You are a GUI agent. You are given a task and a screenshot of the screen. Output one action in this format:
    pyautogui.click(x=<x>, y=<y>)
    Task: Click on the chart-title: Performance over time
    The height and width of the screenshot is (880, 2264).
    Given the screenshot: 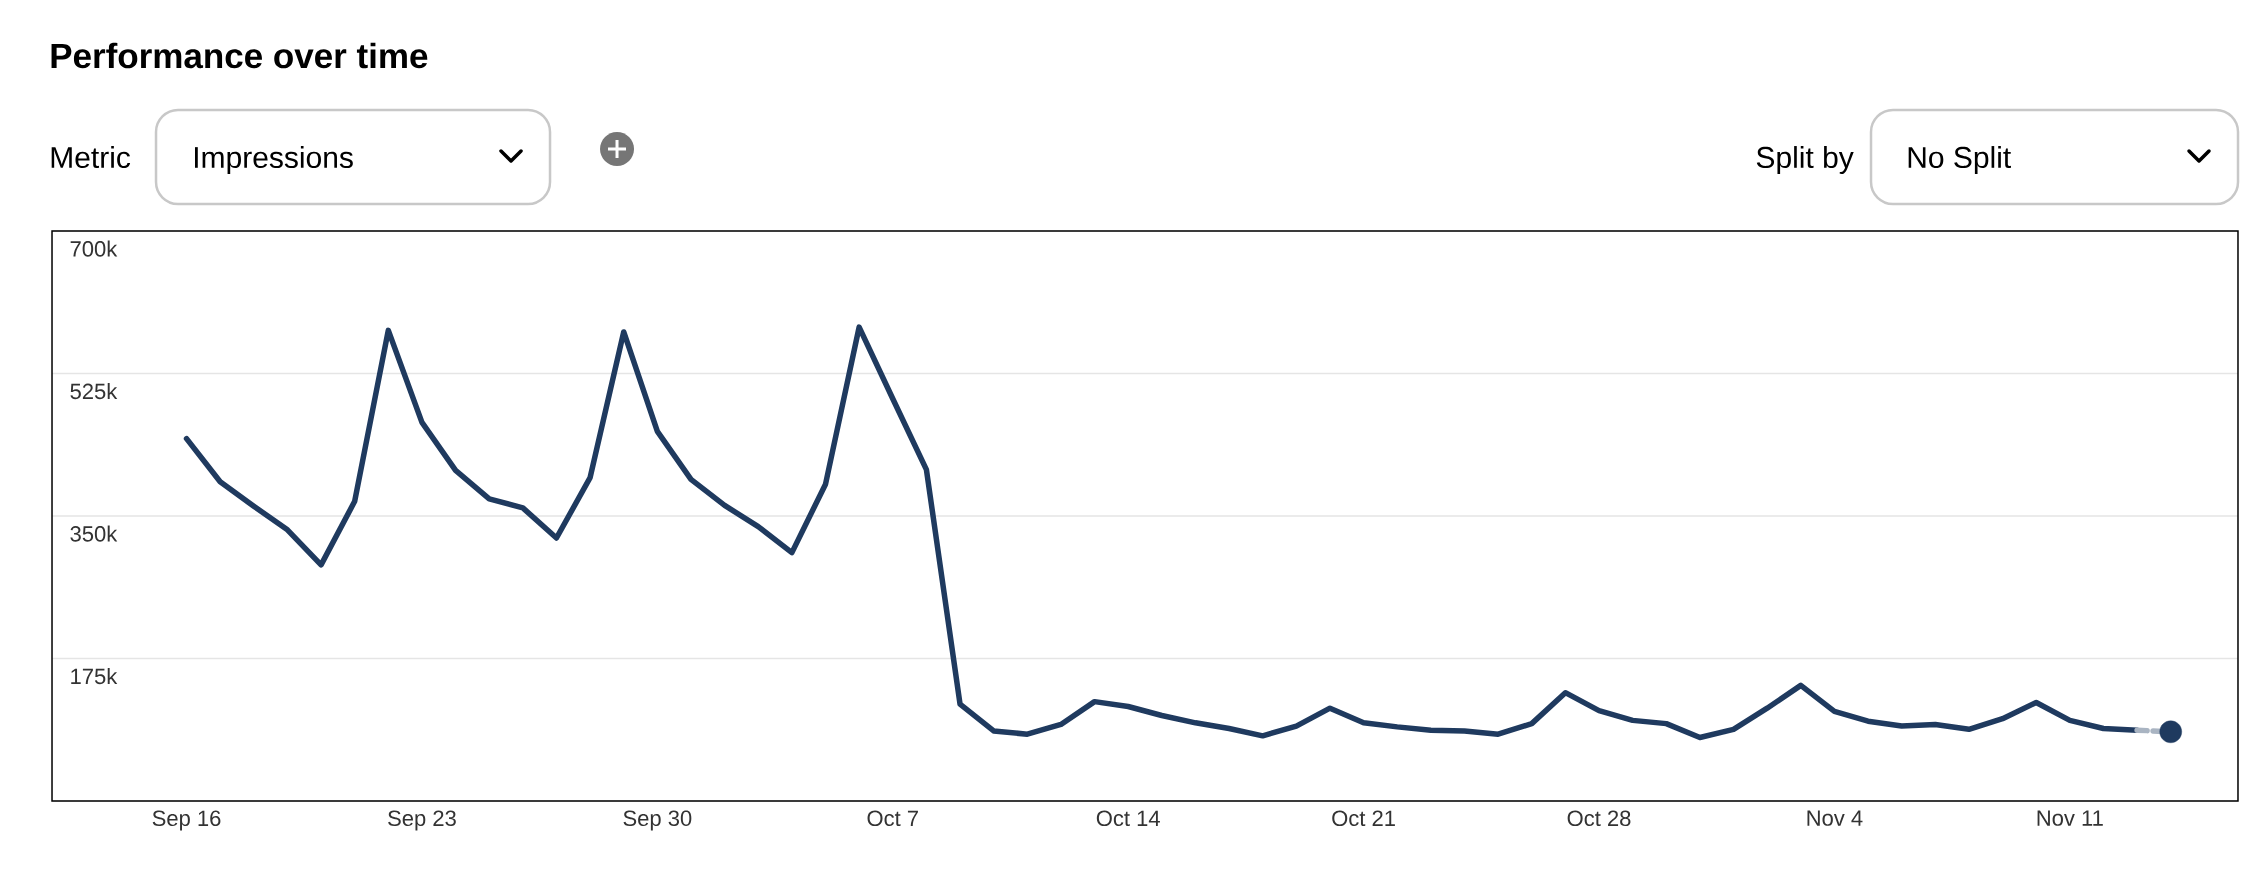 What is the action you would take?
    pyautogui.click(x=239, y=55)
    